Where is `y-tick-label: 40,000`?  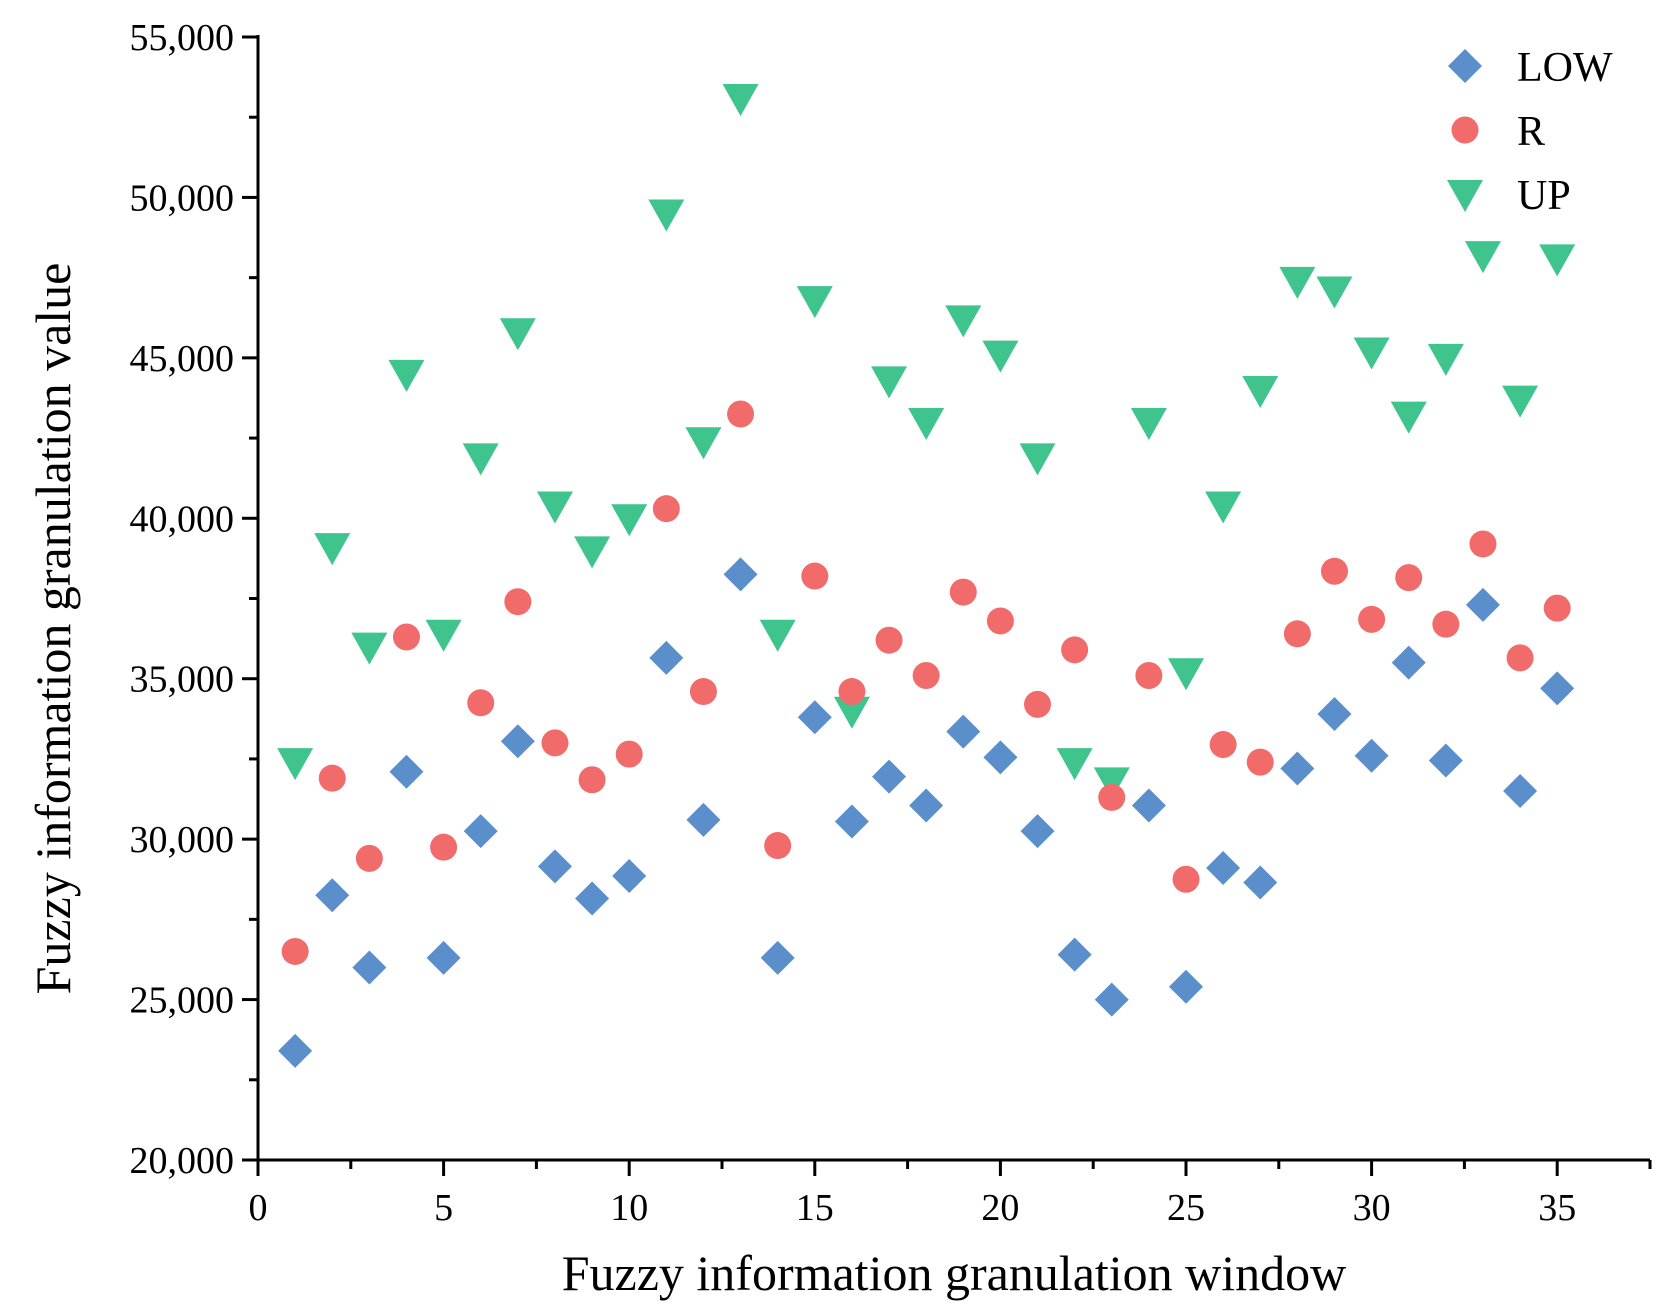 y-tick-label: 40,000 is located at coordinates (182, 519).